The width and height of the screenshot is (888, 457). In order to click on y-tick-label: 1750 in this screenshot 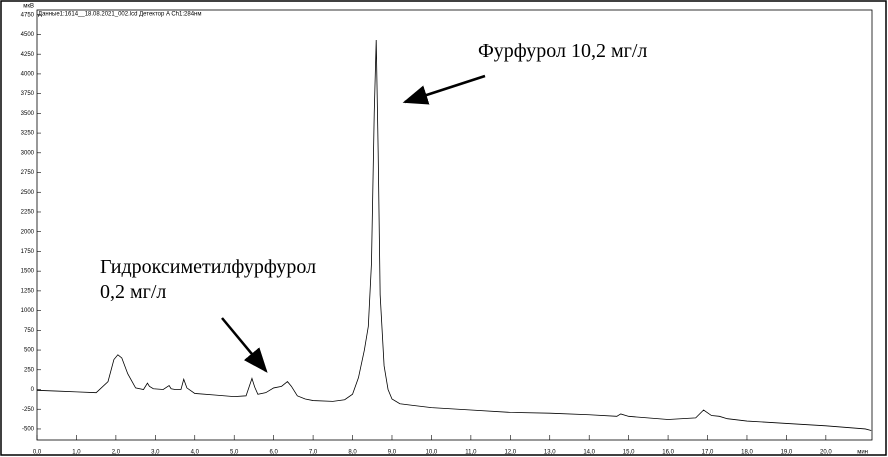, I will do `click(28, 252)`.